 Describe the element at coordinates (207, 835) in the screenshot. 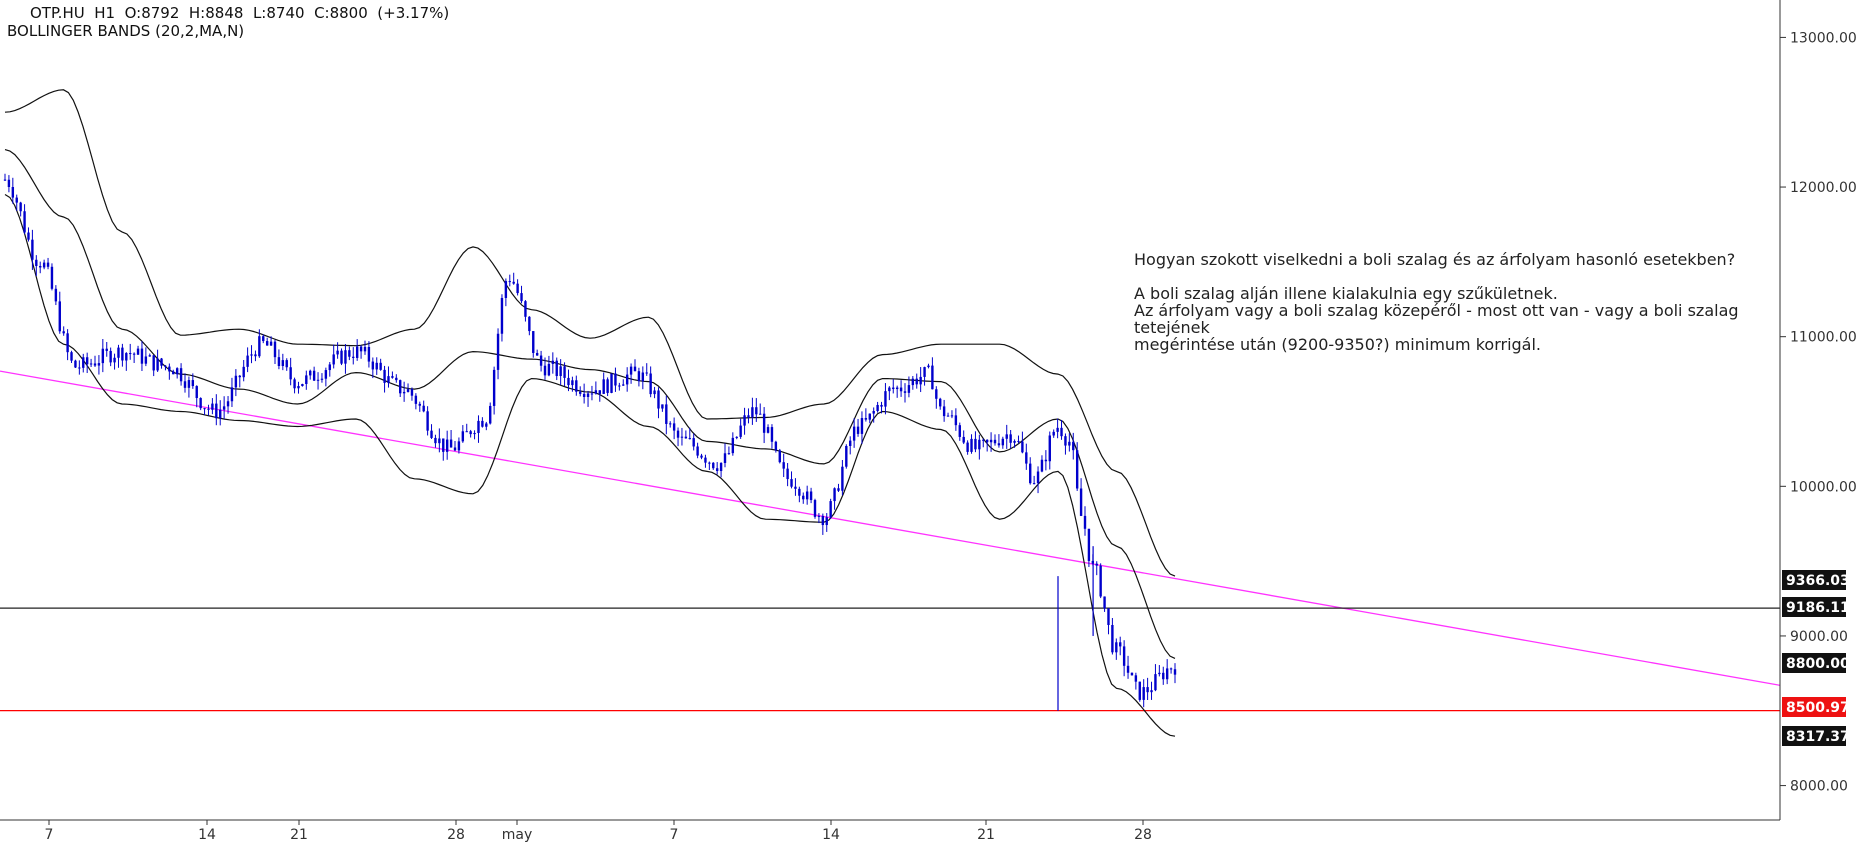

I see `x-tick-label: 14` at that location.